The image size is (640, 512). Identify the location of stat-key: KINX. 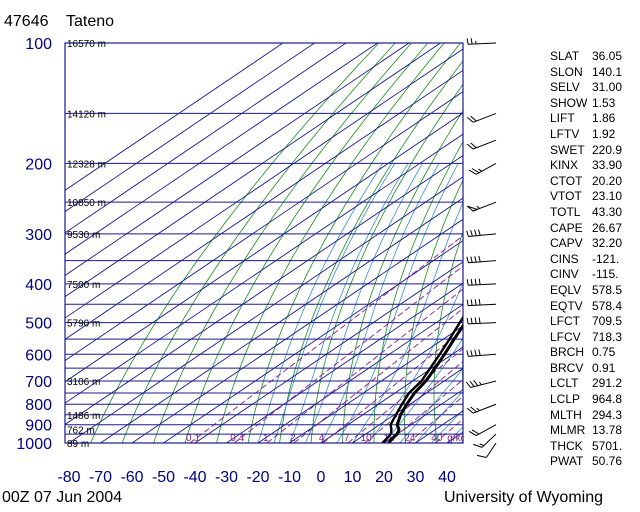
(564, 165).